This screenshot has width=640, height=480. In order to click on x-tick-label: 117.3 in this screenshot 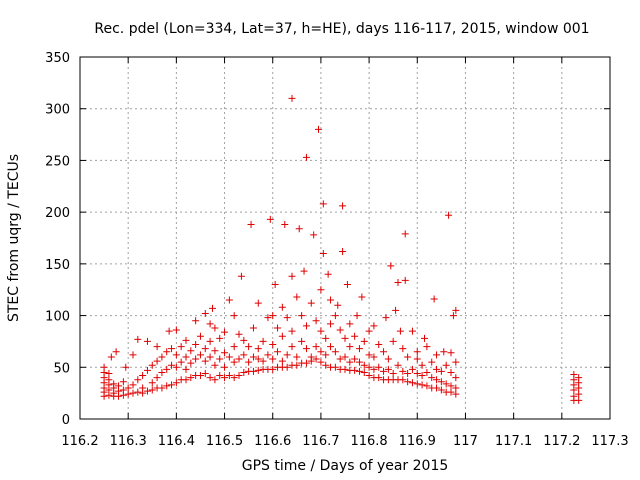, I will do `click(609, 441)`.